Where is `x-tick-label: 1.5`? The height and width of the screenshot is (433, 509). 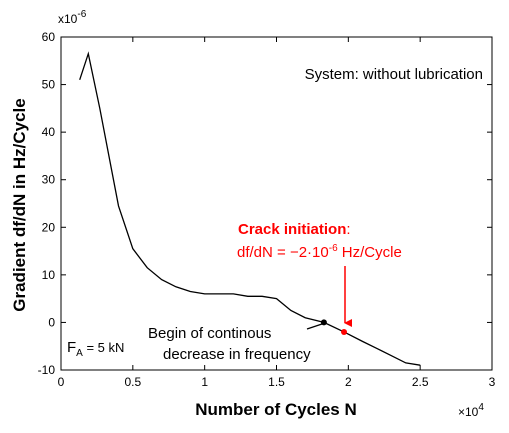
x-tick-label: 1.5 is located at coordinates (276, 382).